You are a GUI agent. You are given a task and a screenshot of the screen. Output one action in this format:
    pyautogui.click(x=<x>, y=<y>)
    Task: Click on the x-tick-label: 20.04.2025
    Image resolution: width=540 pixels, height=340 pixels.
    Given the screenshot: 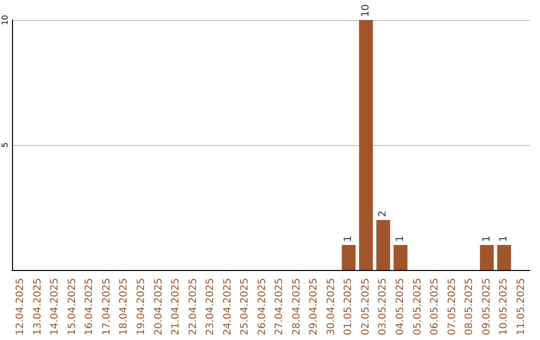 What is the action you would take?
    pyautogui.click(x=158, y=307)
    